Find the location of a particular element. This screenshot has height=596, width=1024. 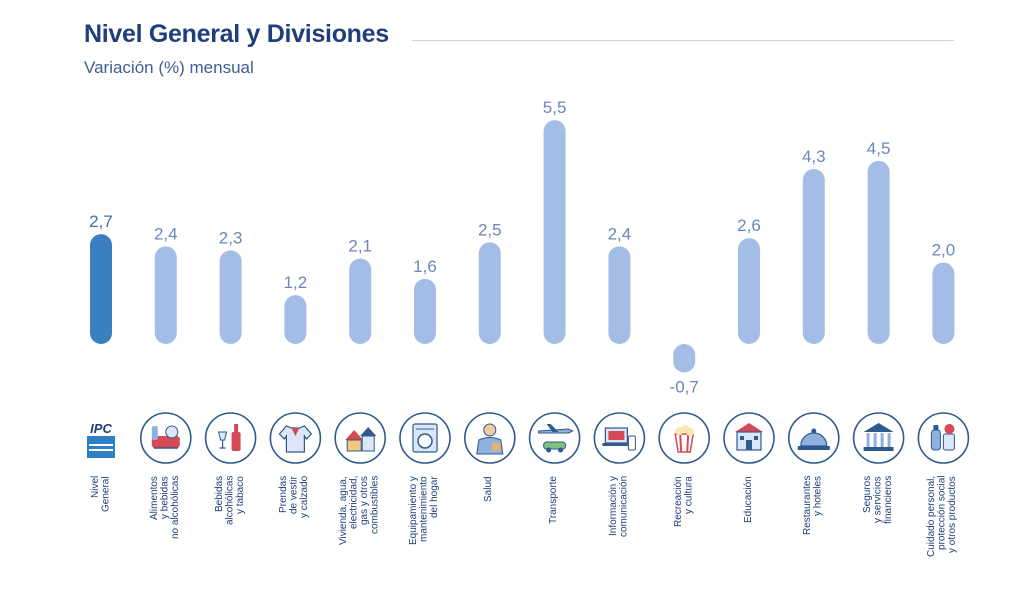

category-label-5: Equipamiento y mantenimiento del hogar is located at coordinates (424, 510).